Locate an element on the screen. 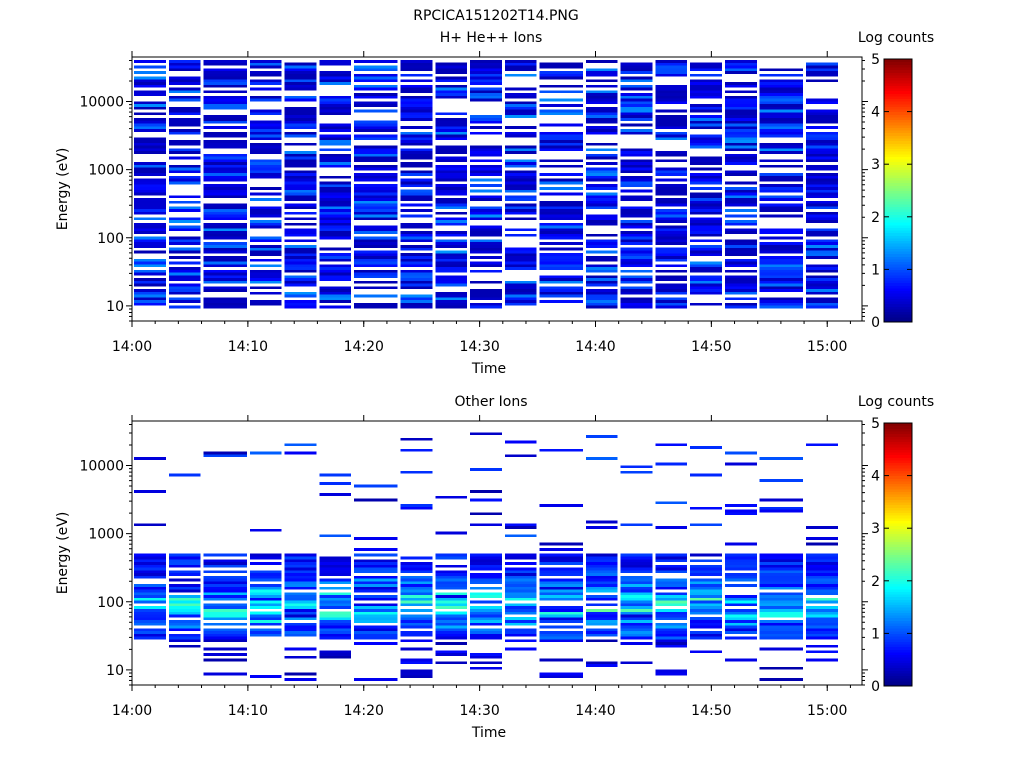  colorbar-tick-label: 3 is located at coordinates (875, 165).